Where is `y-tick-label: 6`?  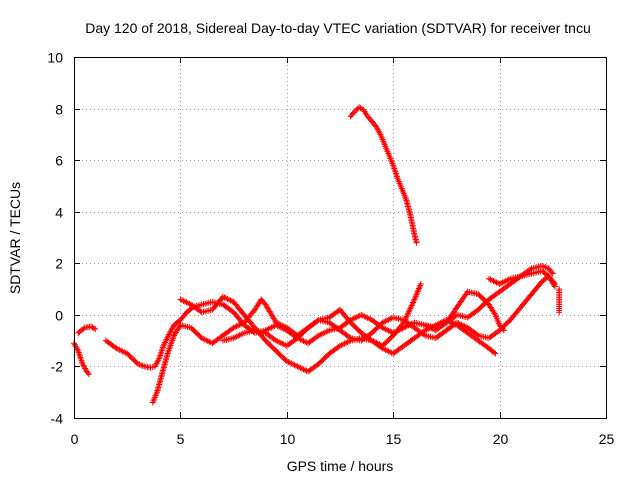
y-tick-label: 6 is located at coordinates (59, 161).